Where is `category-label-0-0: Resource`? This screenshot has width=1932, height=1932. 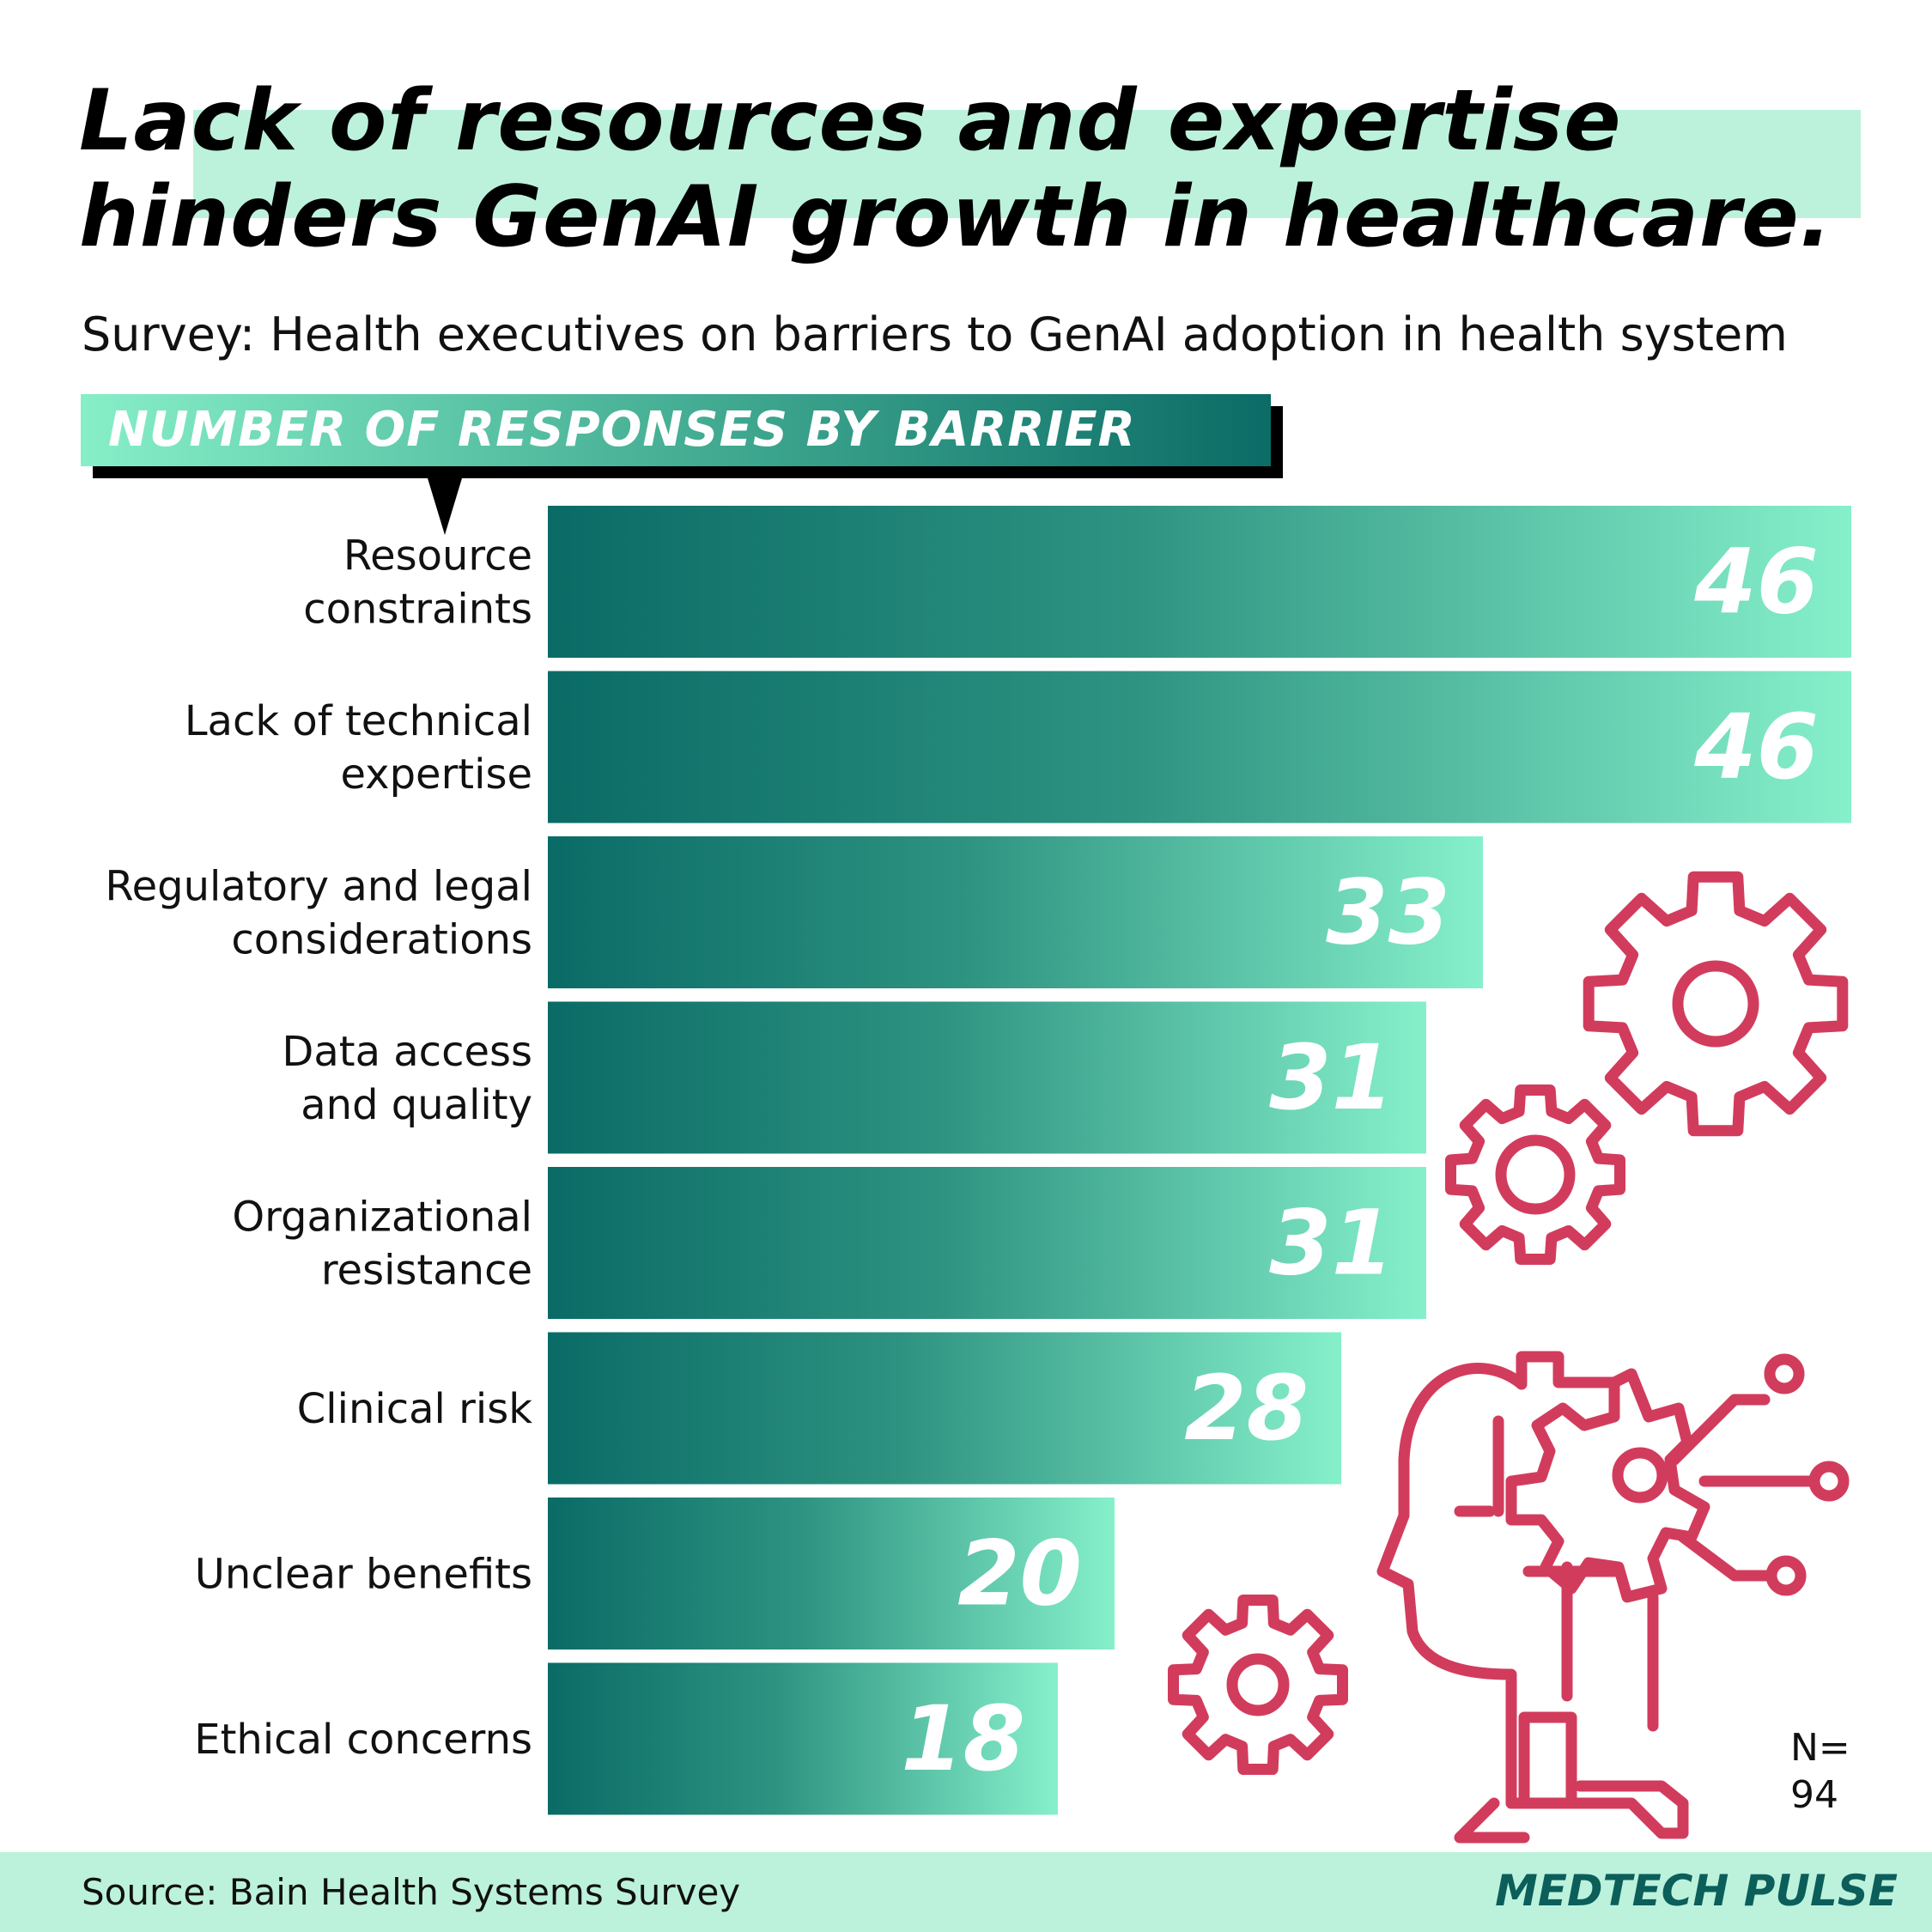
category-label-0-0: Resource is located at coordinates (438, 556).